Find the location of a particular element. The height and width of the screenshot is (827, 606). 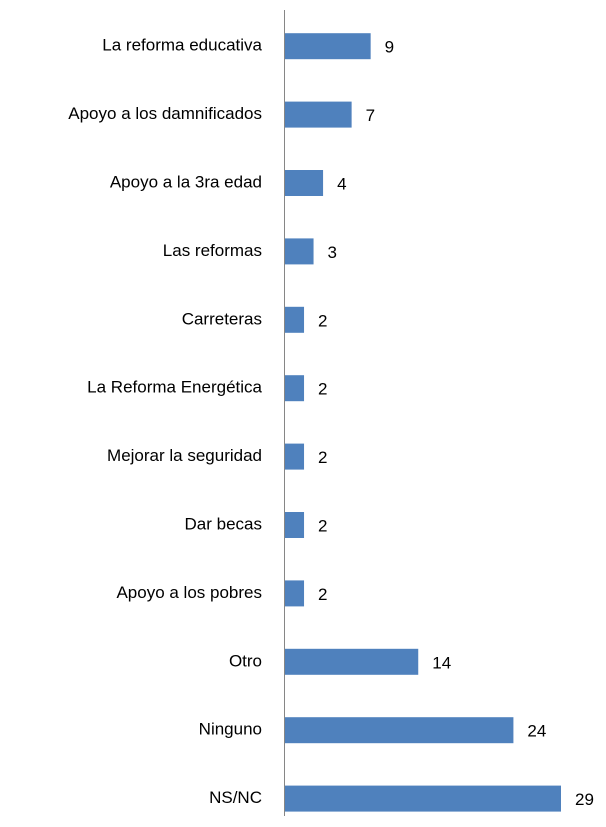

y-tick-label: NS/NC is located at coordinates (235, 797).